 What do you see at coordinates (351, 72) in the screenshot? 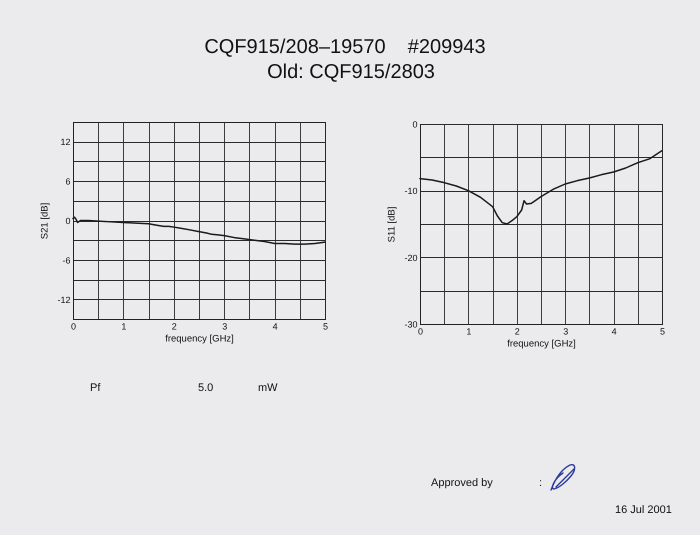
I see `text: Old: CQF915/2803` at bounding box center [351, 72].